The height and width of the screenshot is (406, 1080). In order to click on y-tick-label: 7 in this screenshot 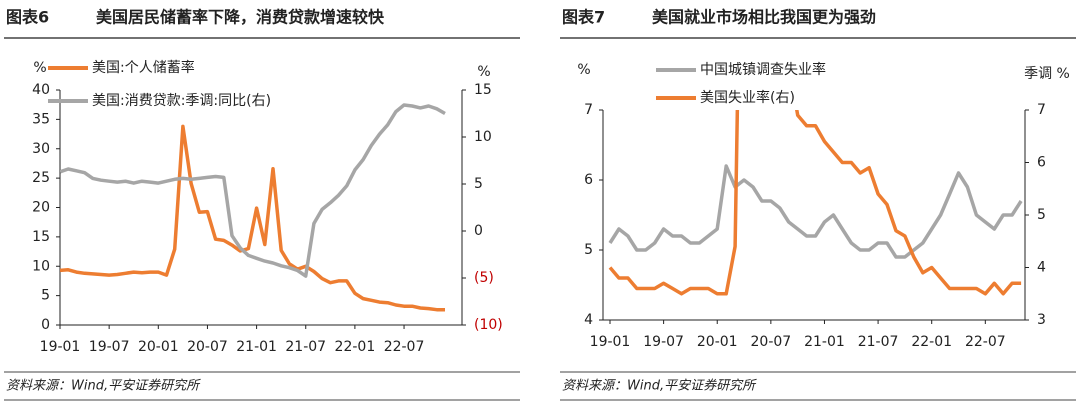, I will do `click(588, 110)`.